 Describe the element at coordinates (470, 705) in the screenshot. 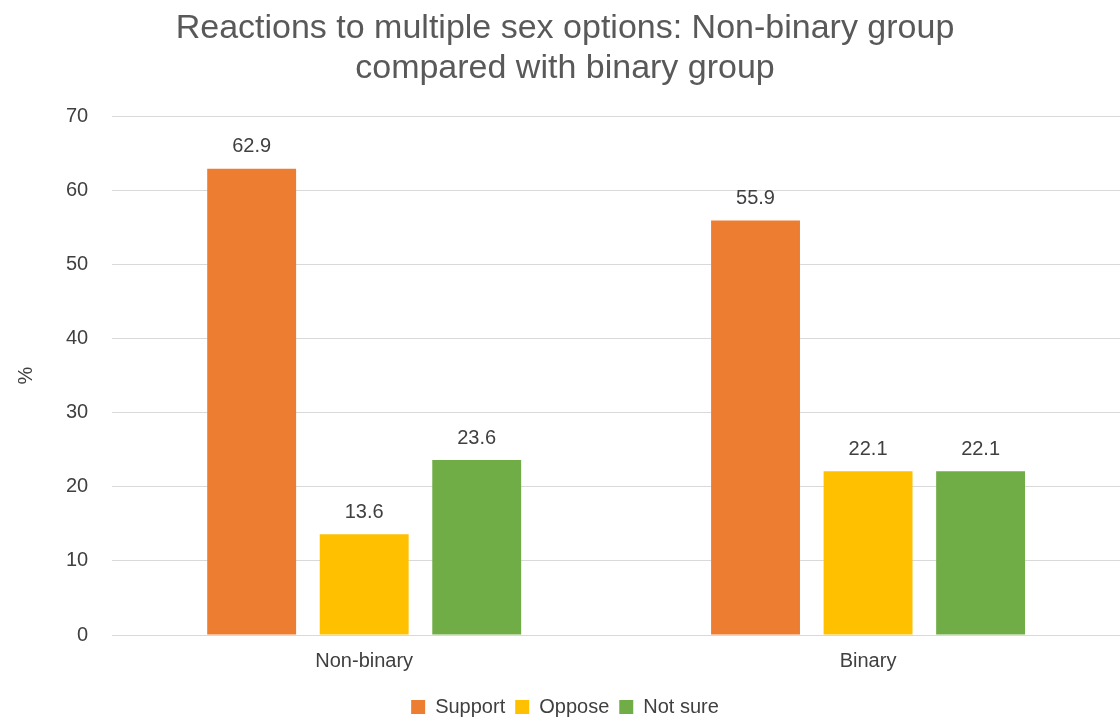

I see `legend-label: Support` at that location.